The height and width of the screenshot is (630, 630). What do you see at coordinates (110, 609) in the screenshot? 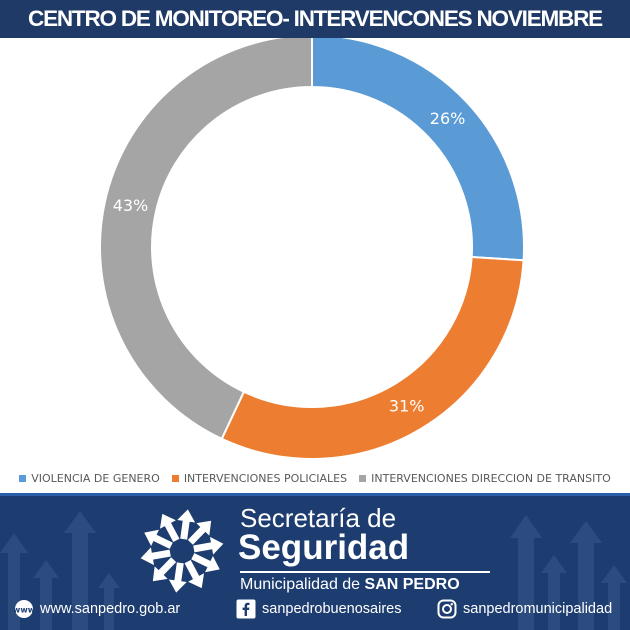
I see `website-text: www.sanpedro.gob.ar` at bounding box center [110, 609].